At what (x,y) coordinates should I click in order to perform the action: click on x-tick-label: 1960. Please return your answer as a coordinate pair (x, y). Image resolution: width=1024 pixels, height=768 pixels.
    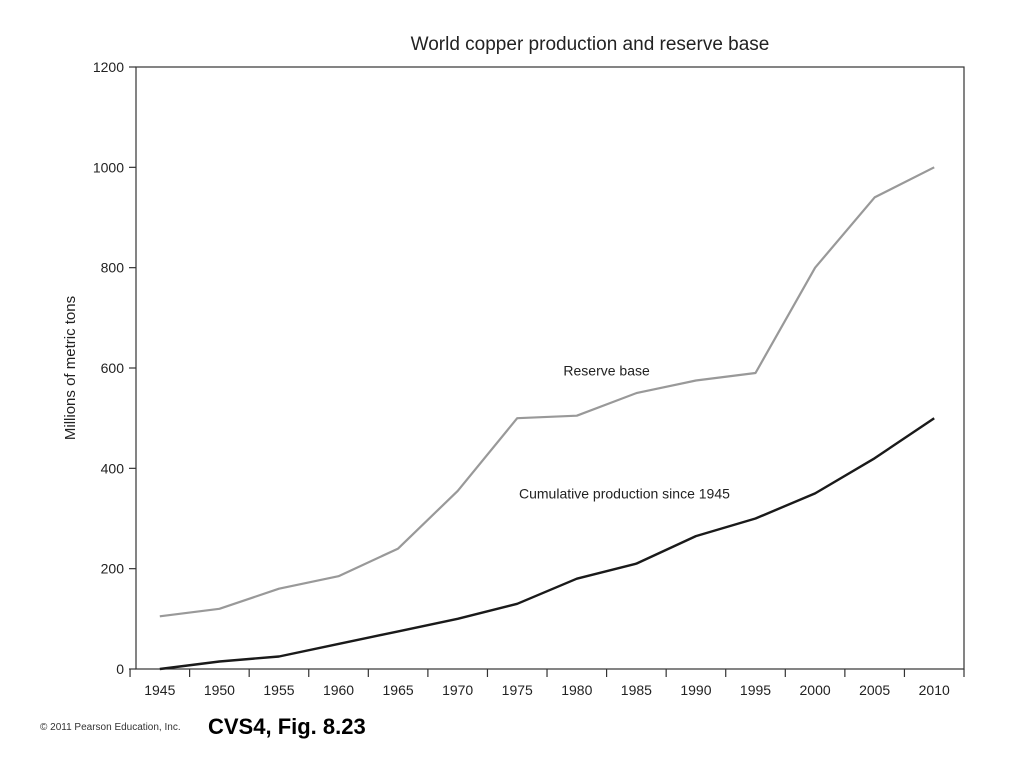
    Looking at the image, I should click on (338, 690).